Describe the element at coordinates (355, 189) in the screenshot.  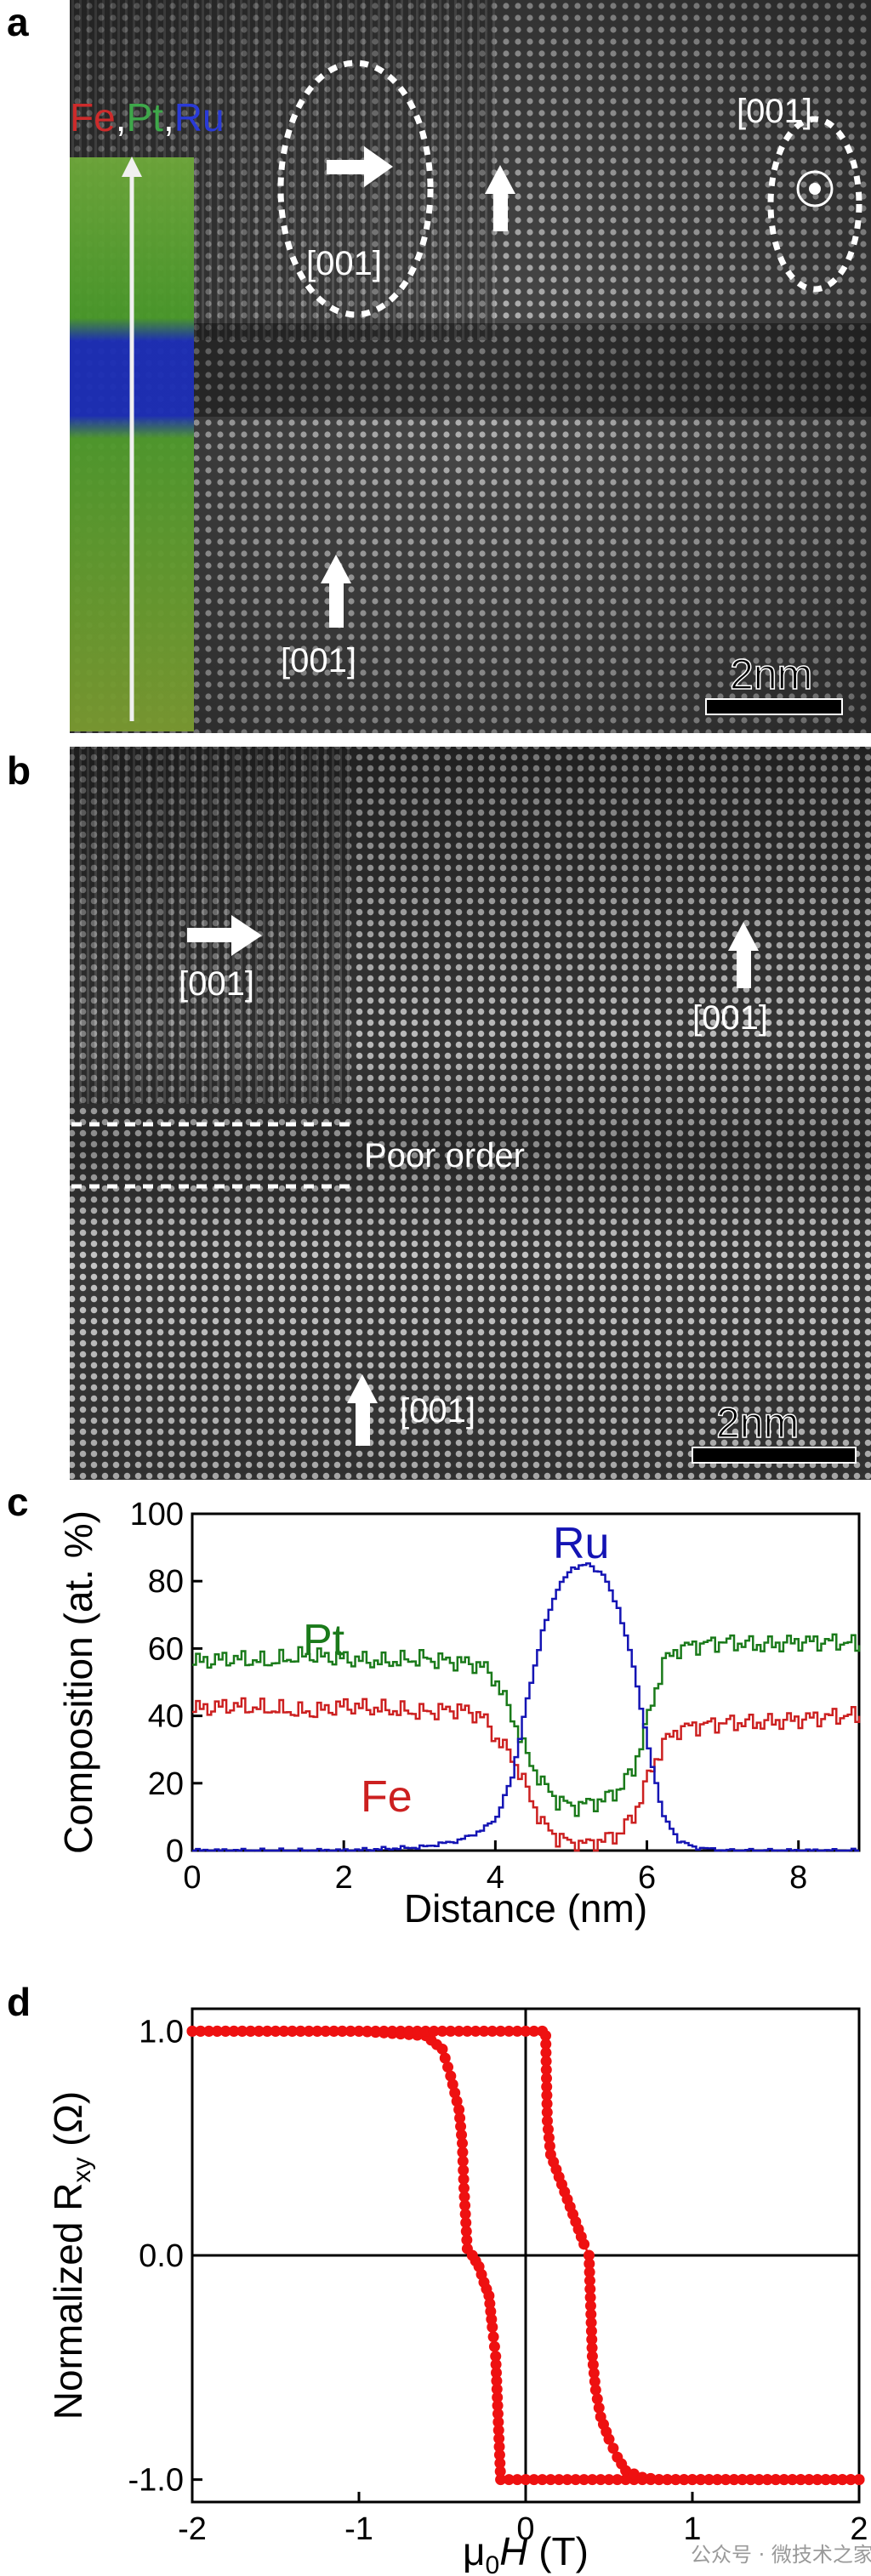
I see `grain-ellipse-left` at that location.